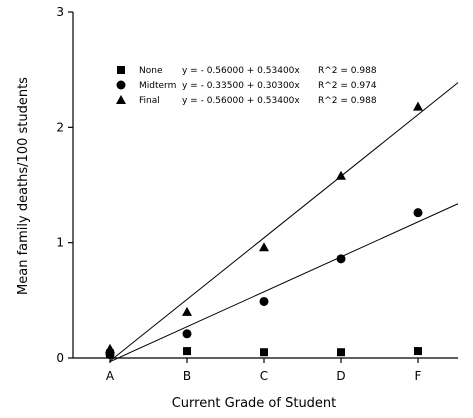 Image resolution: width=473 pixels, height=418 pixels. What do you see at coordinates (121, 99) in the screenshot?
I see `legend-marker-final` at bounding box center [121, 99].